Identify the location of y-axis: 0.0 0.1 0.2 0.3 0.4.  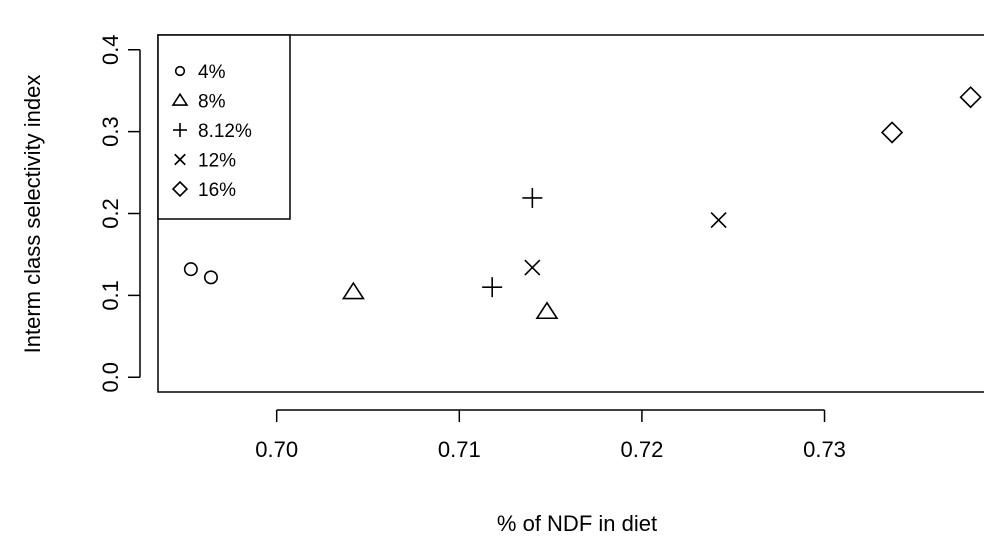
(119, 213).